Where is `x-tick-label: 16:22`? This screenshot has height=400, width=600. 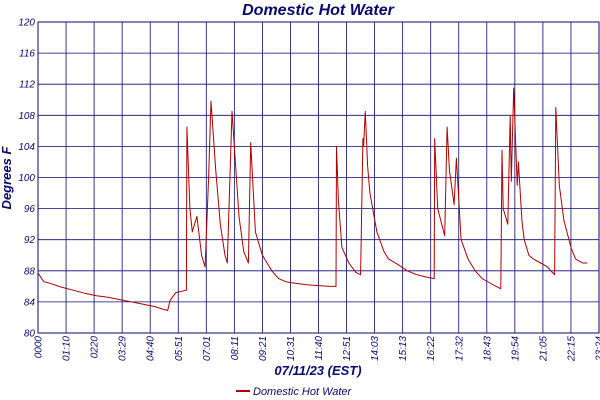
x-tick-label: 16:22 is located at coordinates (431, 348).